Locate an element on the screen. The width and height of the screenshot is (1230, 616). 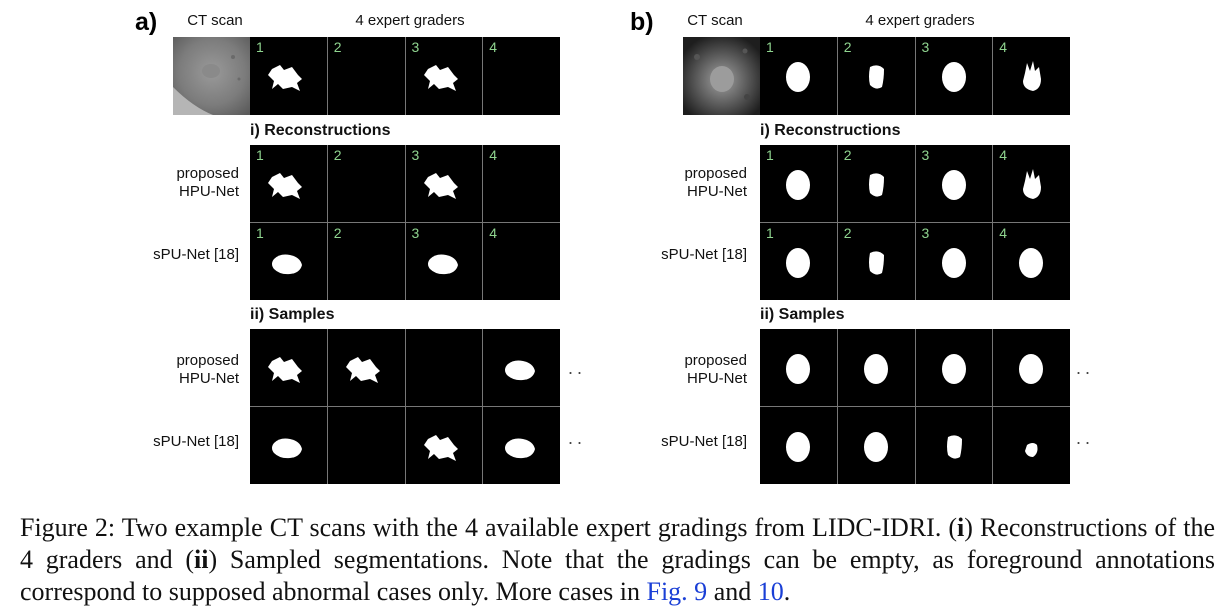
caption-bold: ii is located at coordinates (201, 559).